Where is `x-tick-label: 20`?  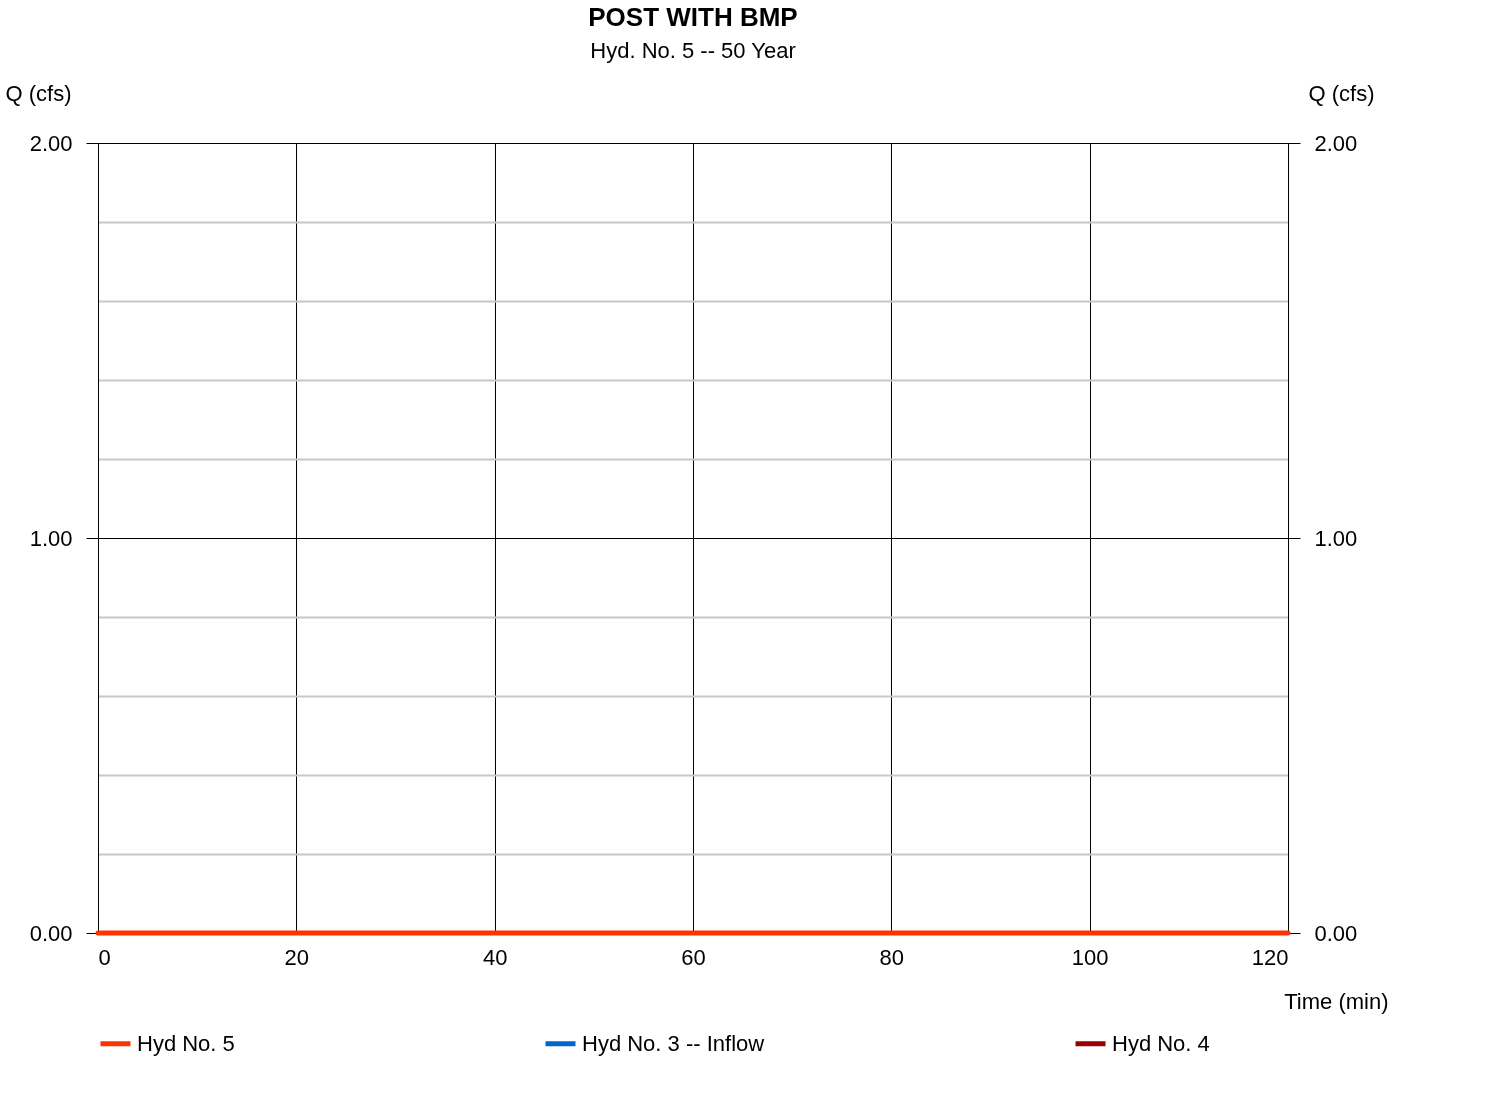 x-tick-label: 20 is located at coordinates (297, 957).